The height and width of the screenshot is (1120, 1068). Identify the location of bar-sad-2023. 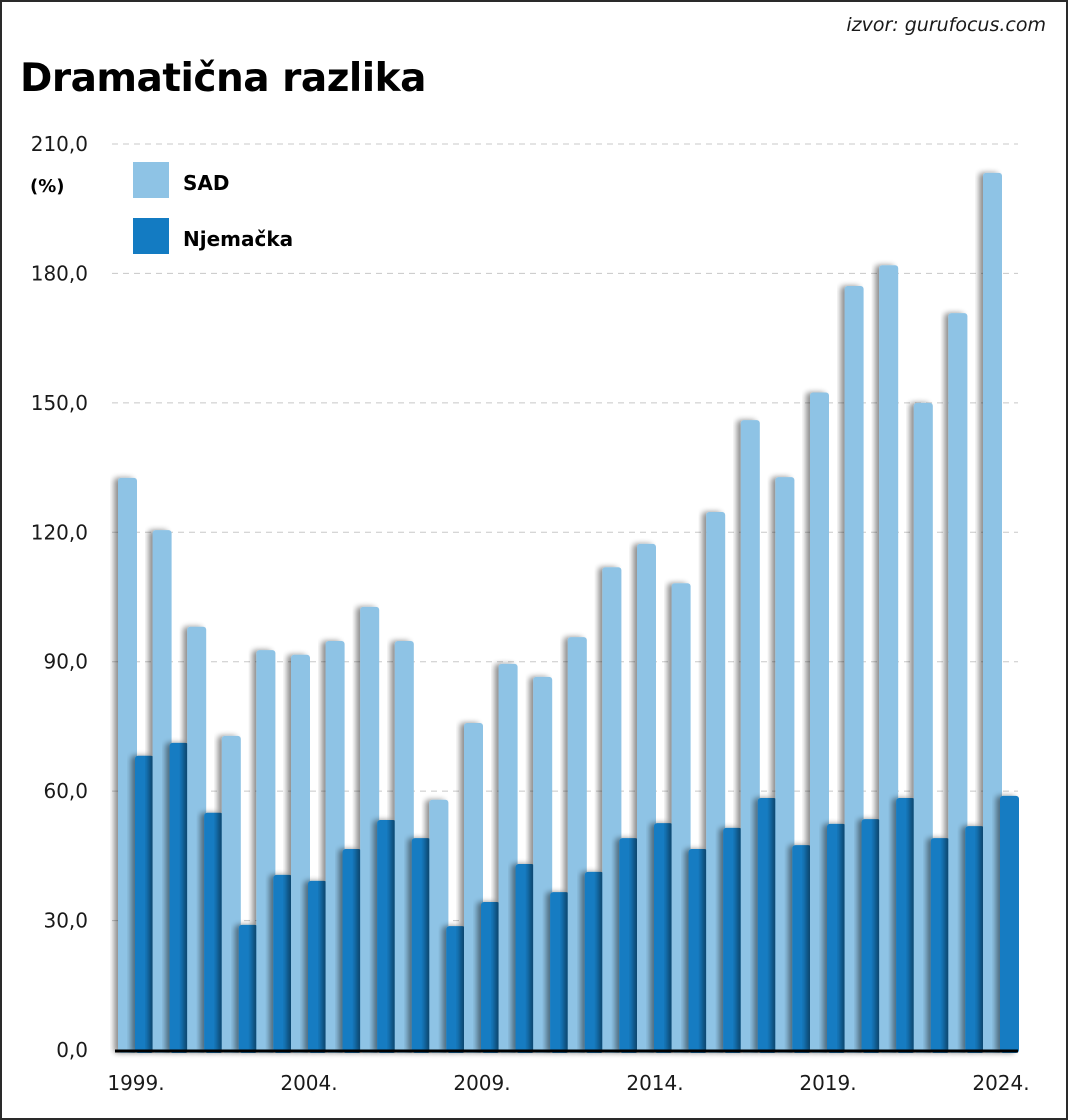
(958, 683).